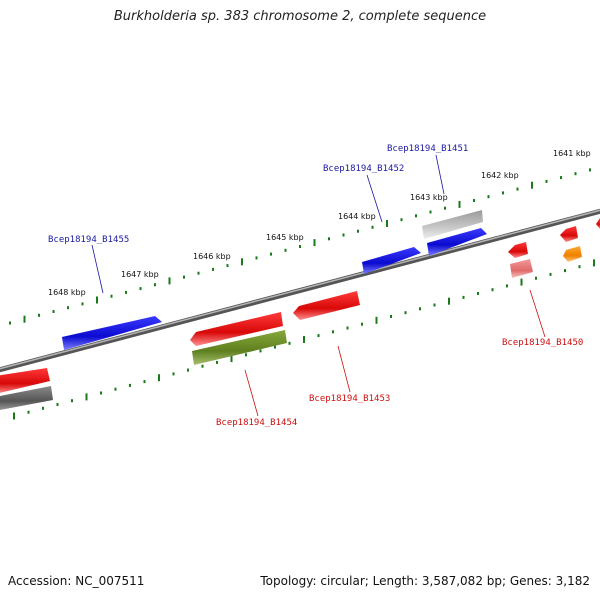 The image size is (600, 600). Describe the element at coordinates (357, 216) in the screenshot. I see `kbp-label-1644: 1644 kbp` at that location.